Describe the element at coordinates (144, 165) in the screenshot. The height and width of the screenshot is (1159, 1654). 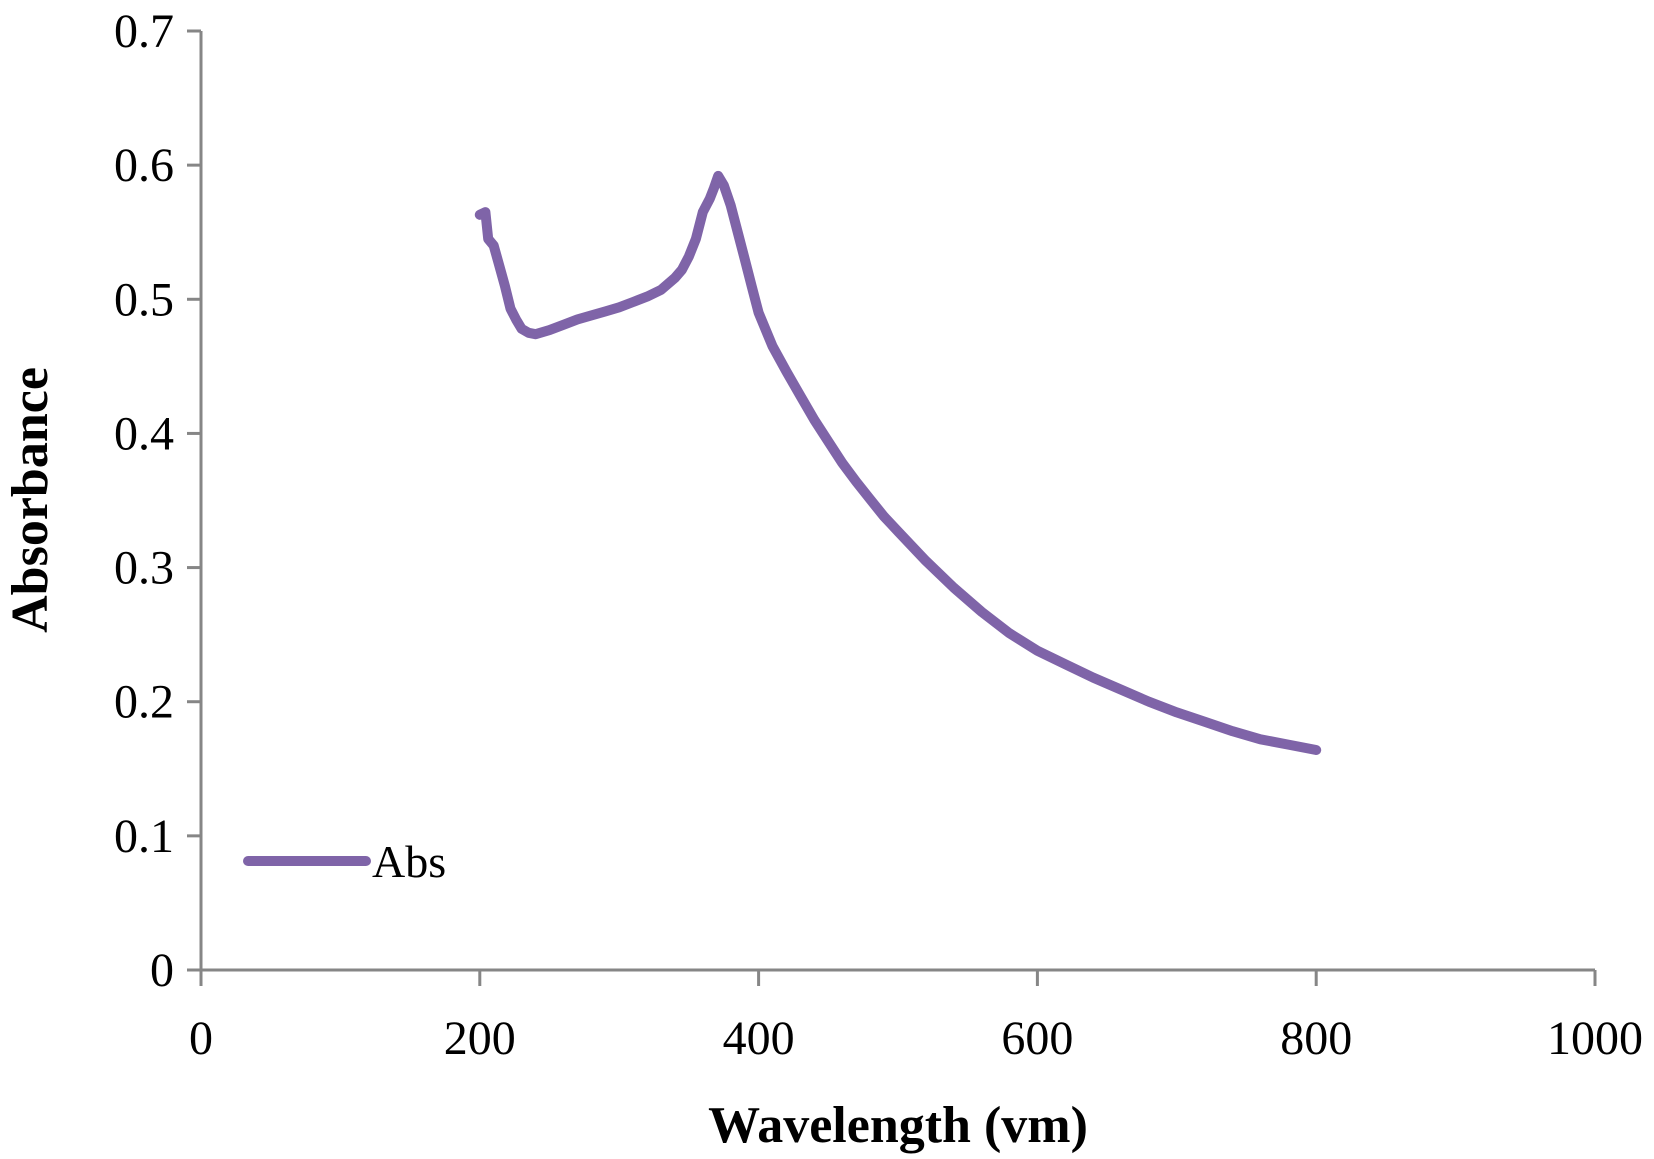
I see `y-tick-label: 0.6` at that location.